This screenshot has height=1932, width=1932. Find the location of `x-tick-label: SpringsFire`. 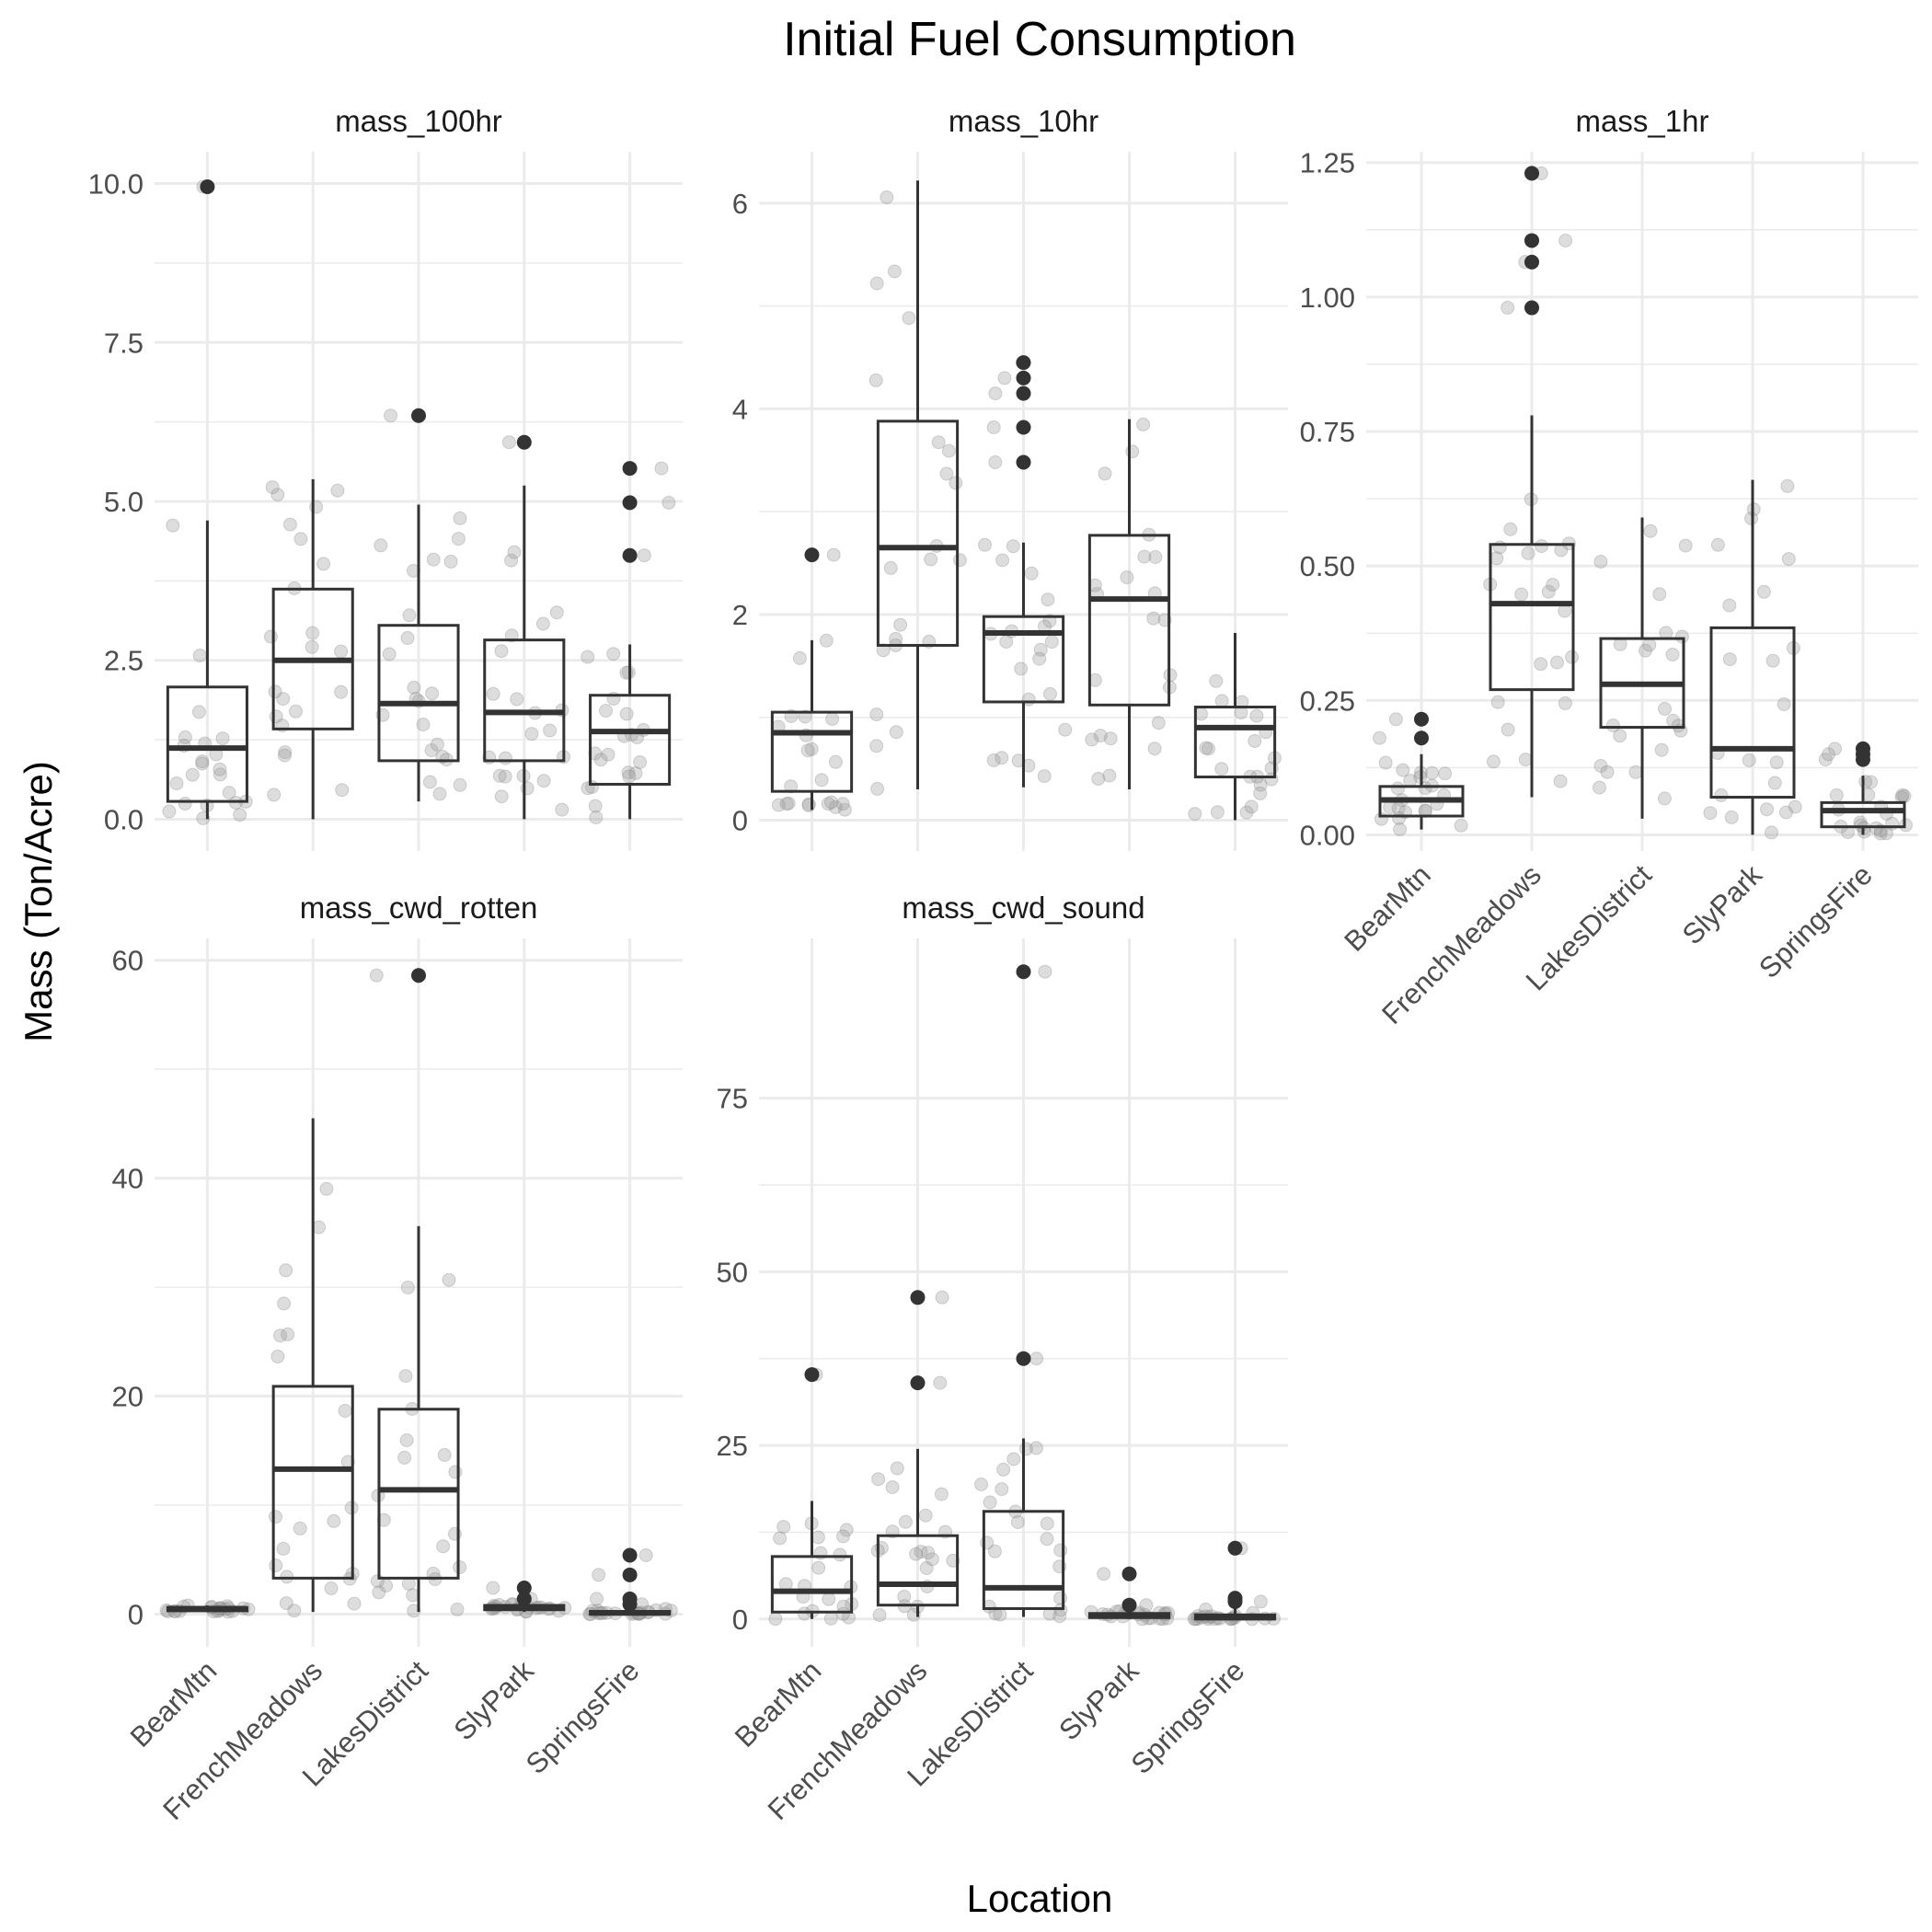

x-tick-label: SpringsFire is located at coordinates (583, 1717).